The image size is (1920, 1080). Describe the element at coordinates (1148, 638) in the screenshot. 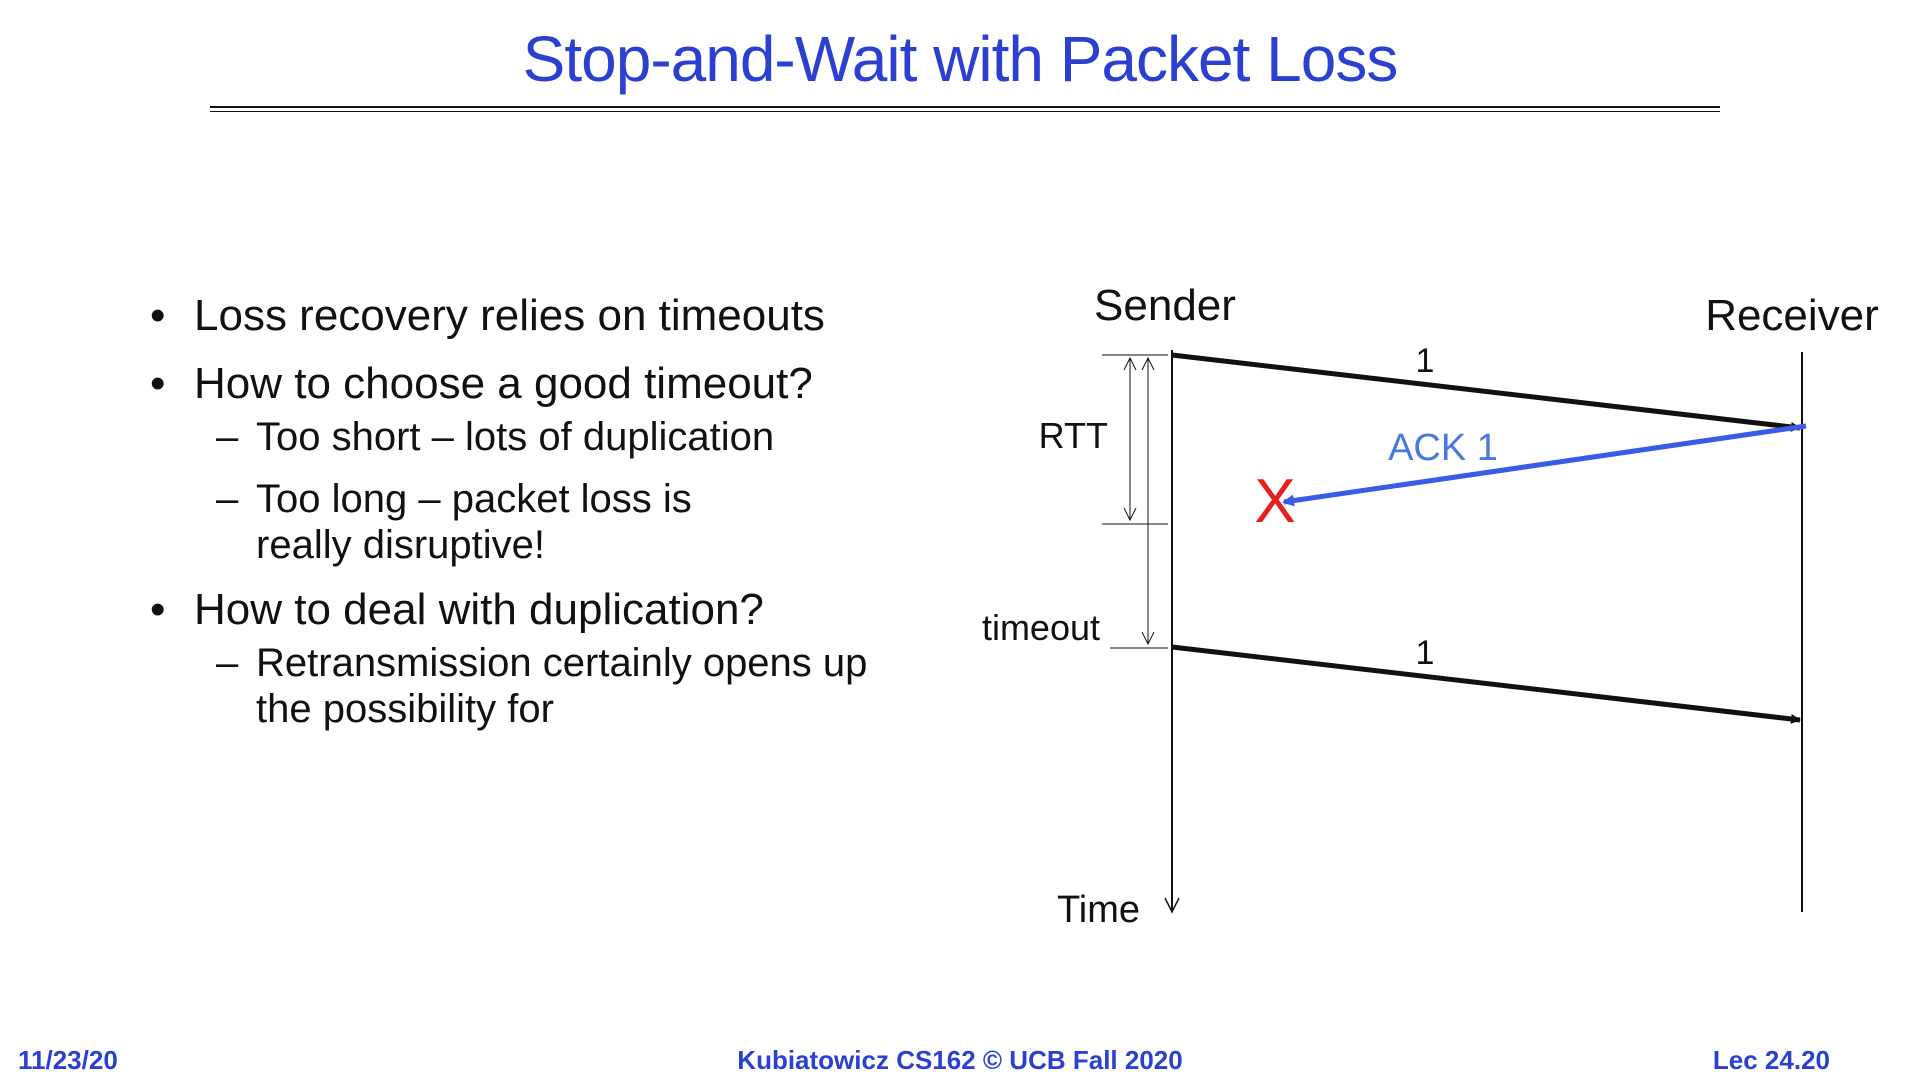

I see `timeout-arrowhead-bottom` at that location.